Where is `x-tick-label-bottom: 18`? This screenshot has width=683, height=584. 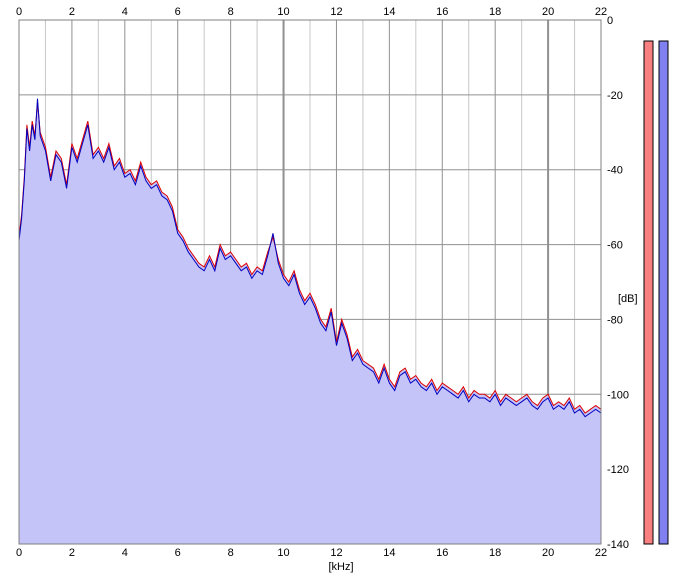 x-tick-label-bottom: 18 is located at coordinates (495, 553).